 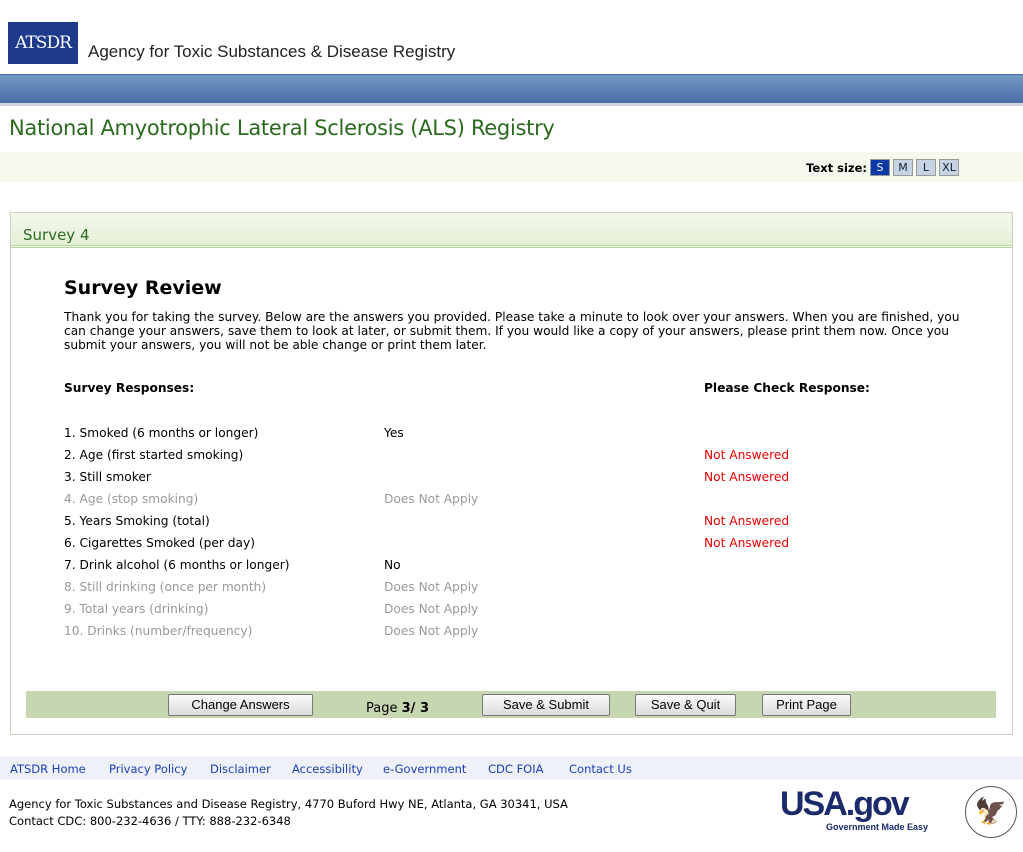 What do you see at coordinates (836, 167) in the screenshot?
I see `text-size-label: Text size:` at bounding box center [836, 167].